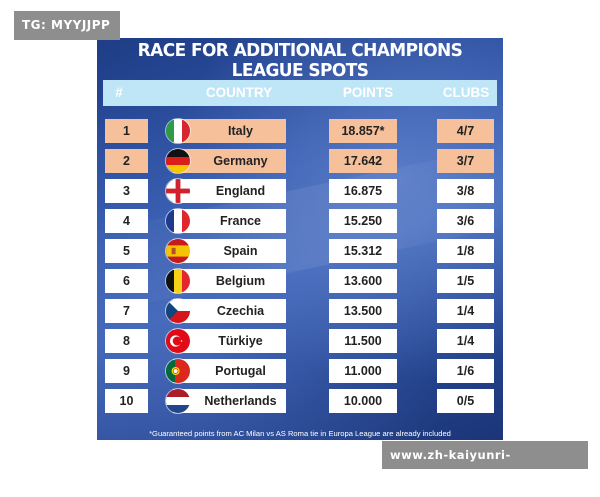 This screenshot has height=497, width=600. Describe the element at coordinates (229, 221) in the screenshot. I see `country-cell: France` at that location.